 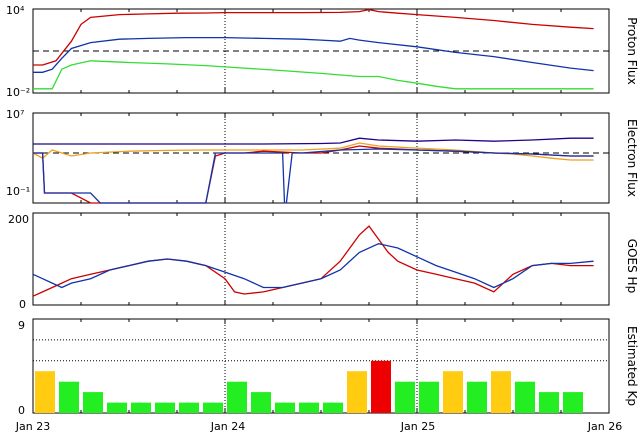 What do you see at coordinates (21, 410) in the screenshot?
I see `estimated-kp-ytick-bottom: 0` at bounding box center [21, 410].